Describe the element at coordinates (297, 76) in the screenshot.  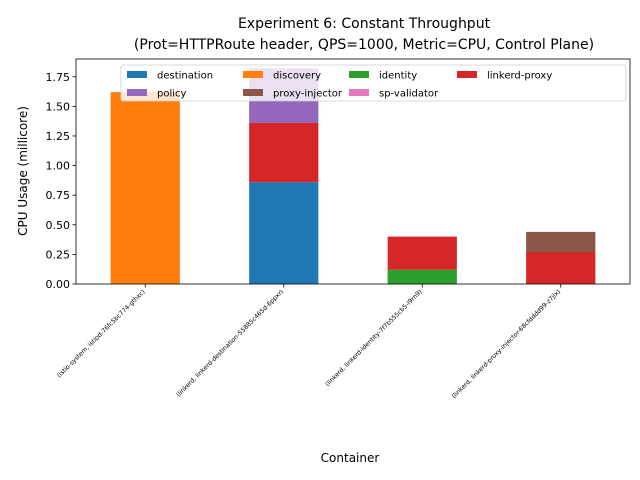
I see `legend-label-discovery: discovery` at that location.